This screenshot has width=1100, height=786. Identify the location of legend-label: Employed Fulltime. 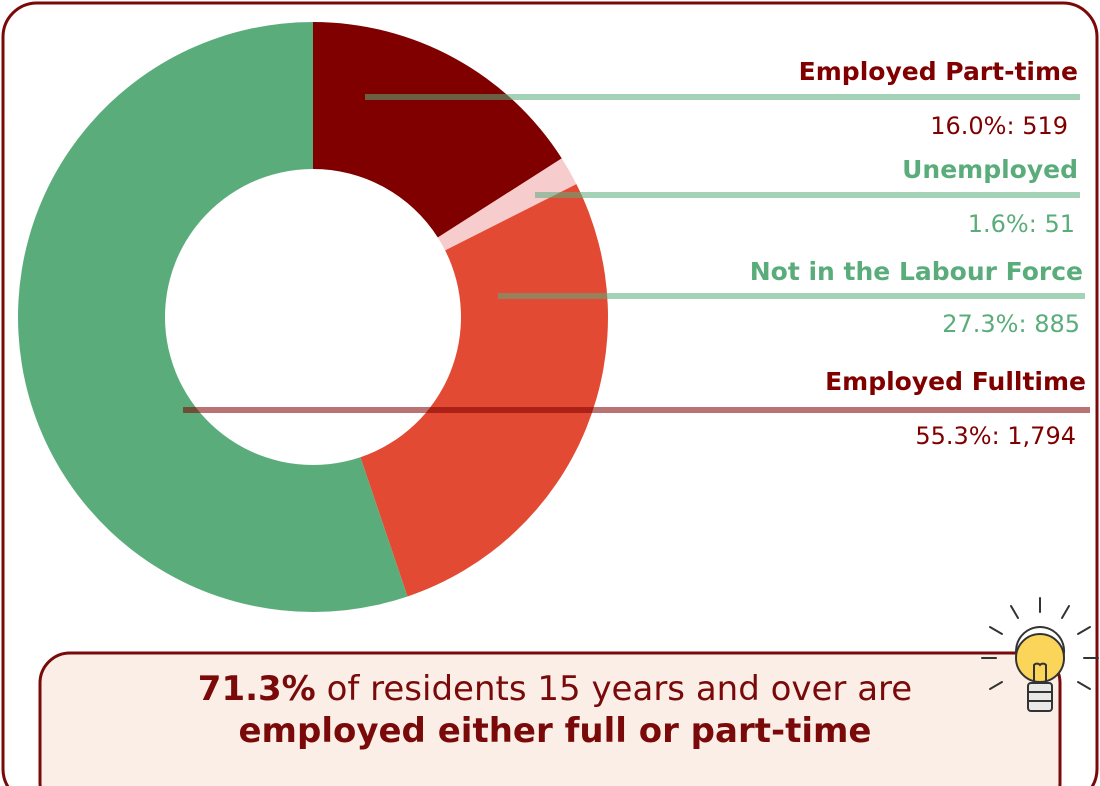
(955, 381).